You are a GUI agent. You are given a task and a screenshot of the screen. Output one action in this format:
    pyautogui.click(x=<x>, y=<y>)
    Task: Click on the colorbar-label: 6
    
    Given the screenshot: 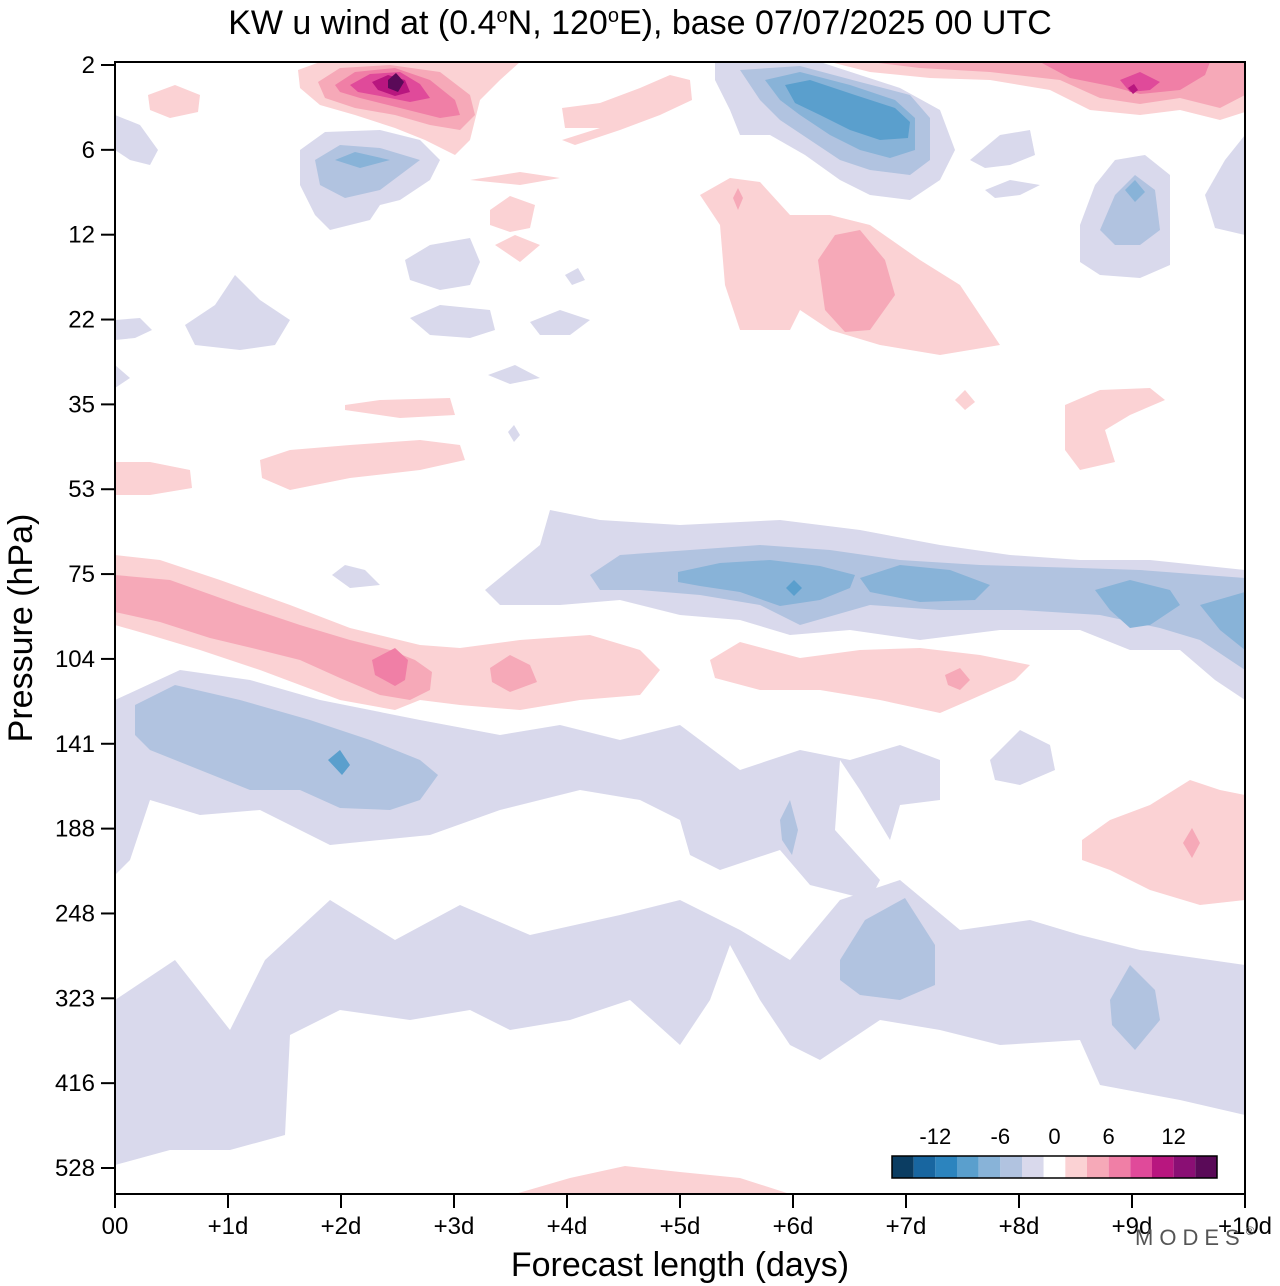 What is the action you would take?
    pyautogui.click(x=1109, y=1136)
    